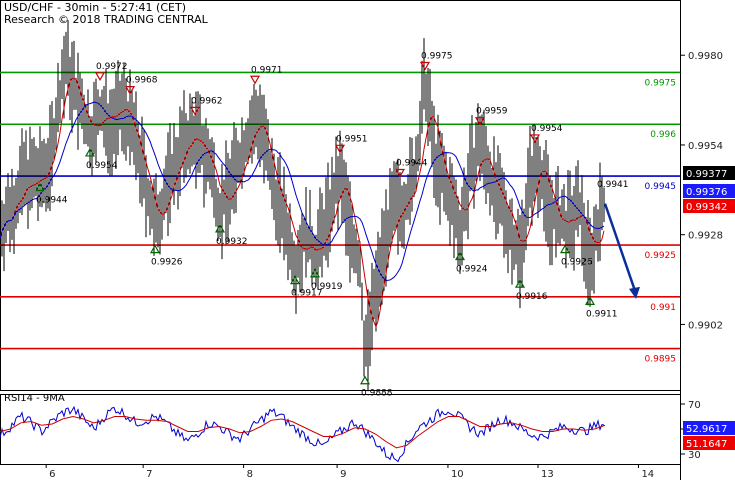 This screenshot has width=735, height=480. What do you see at coordinates (52, 474) in the screenshot?
I see `x-tick-label: 6` at bounding box center [52, 474].